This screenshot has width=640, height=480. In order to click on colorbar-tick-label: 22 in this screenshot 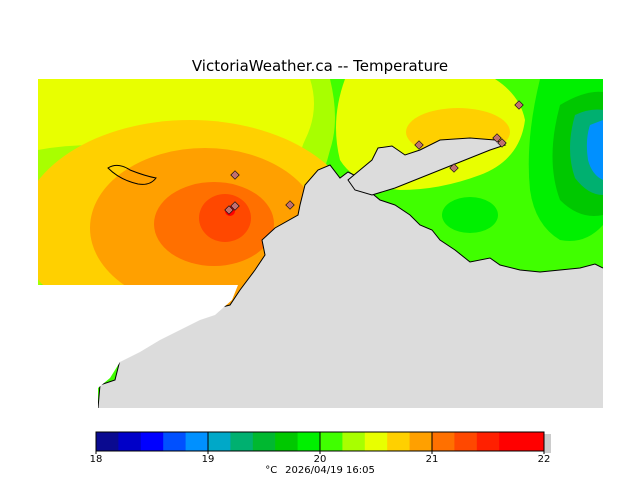, I will do `click(544, 459)`.